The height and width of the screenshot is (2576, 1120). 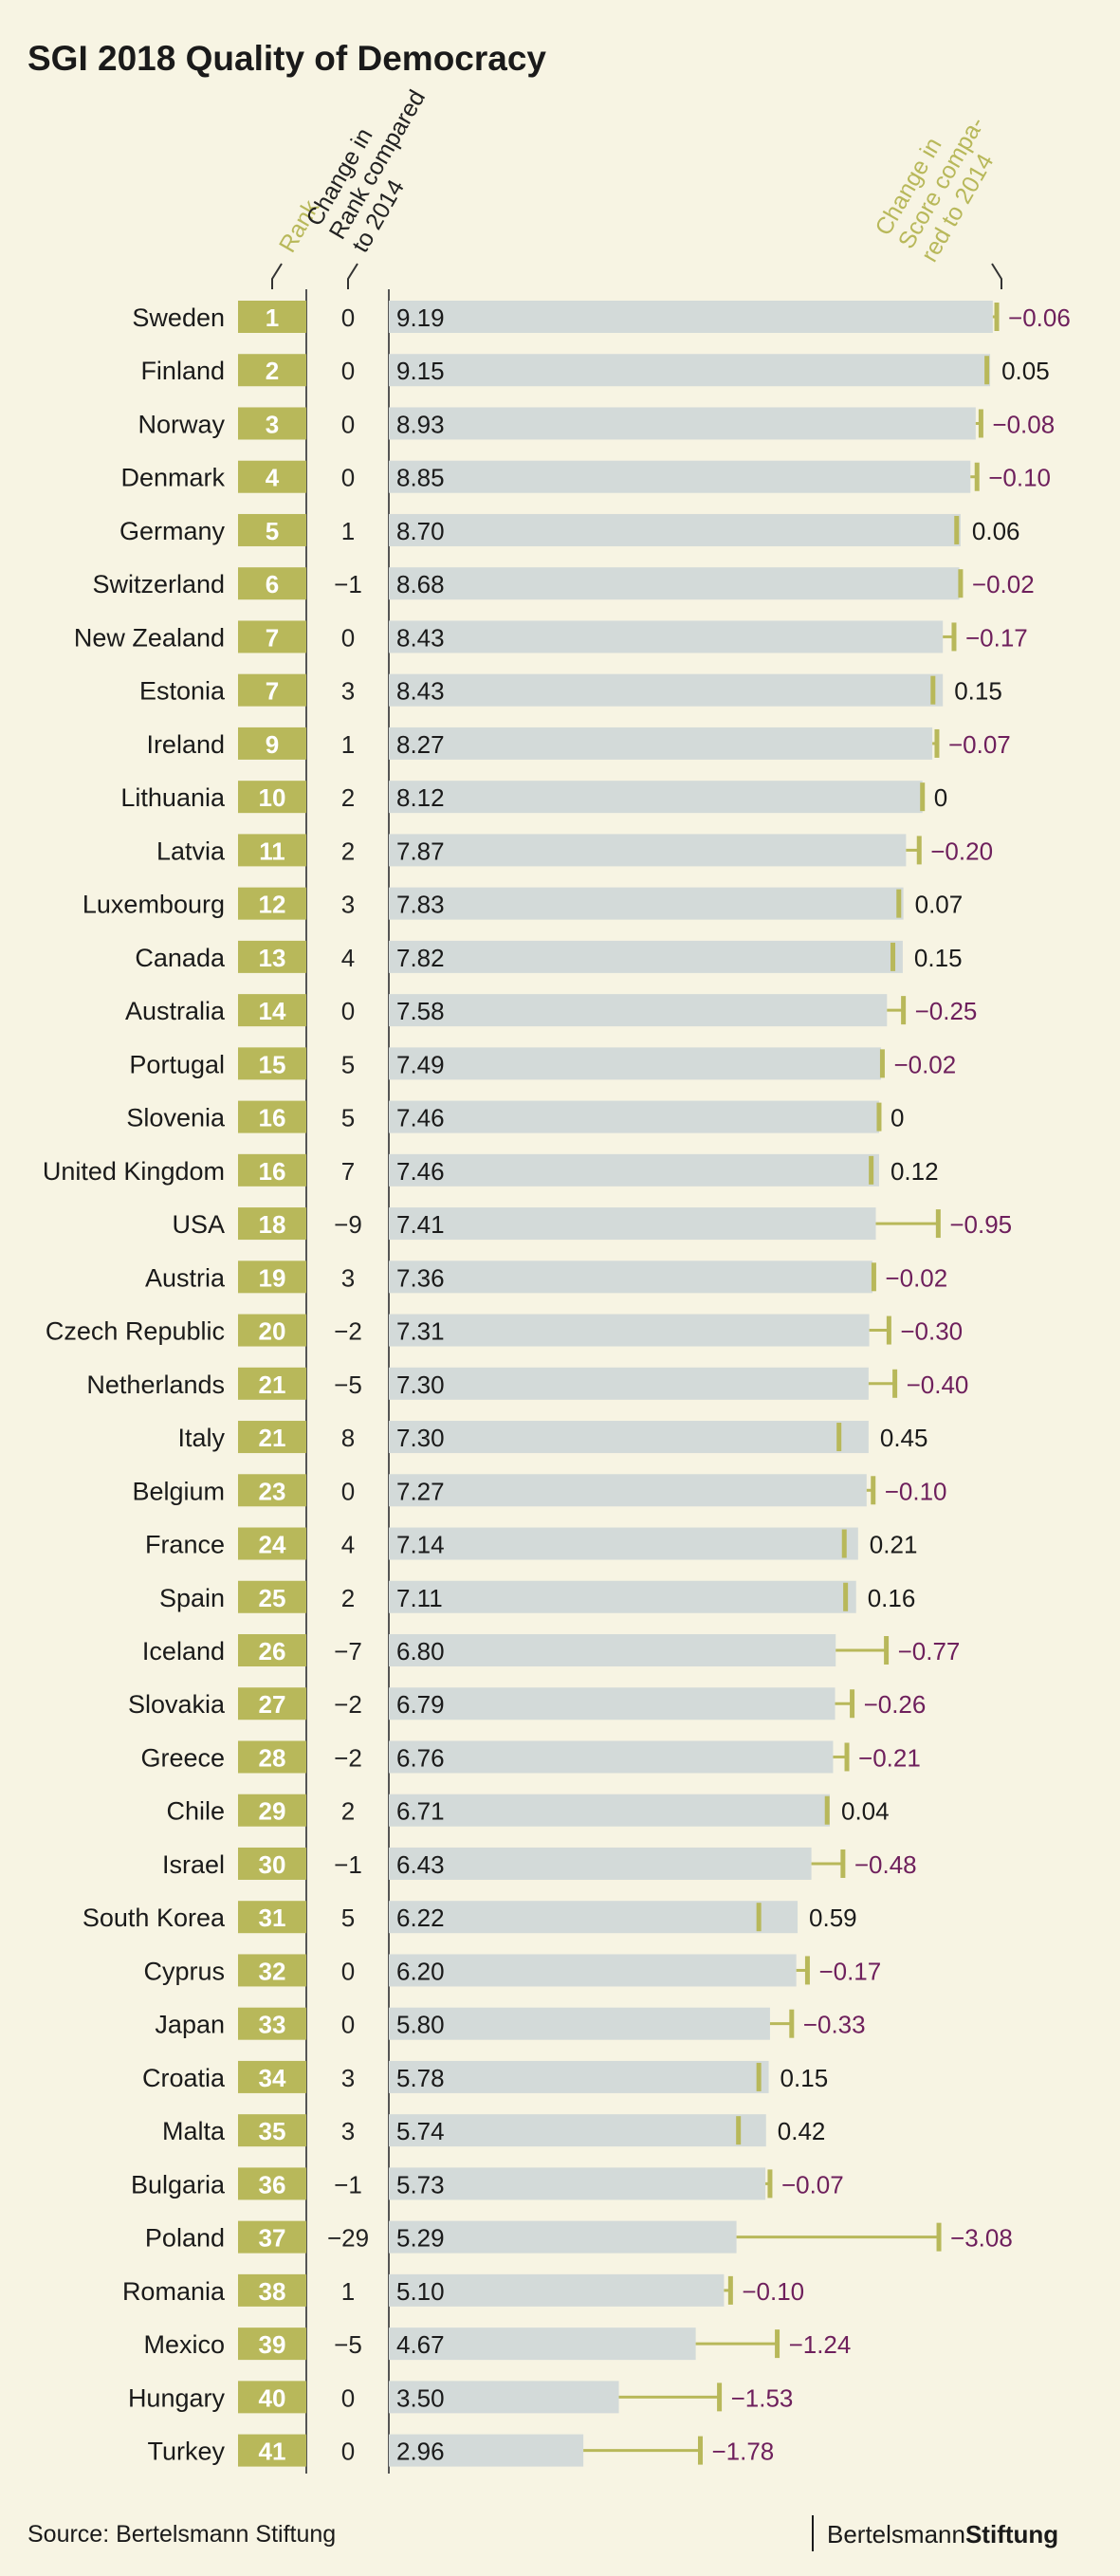 I want to click on category-label: Norway, so click(x=181, y=424).